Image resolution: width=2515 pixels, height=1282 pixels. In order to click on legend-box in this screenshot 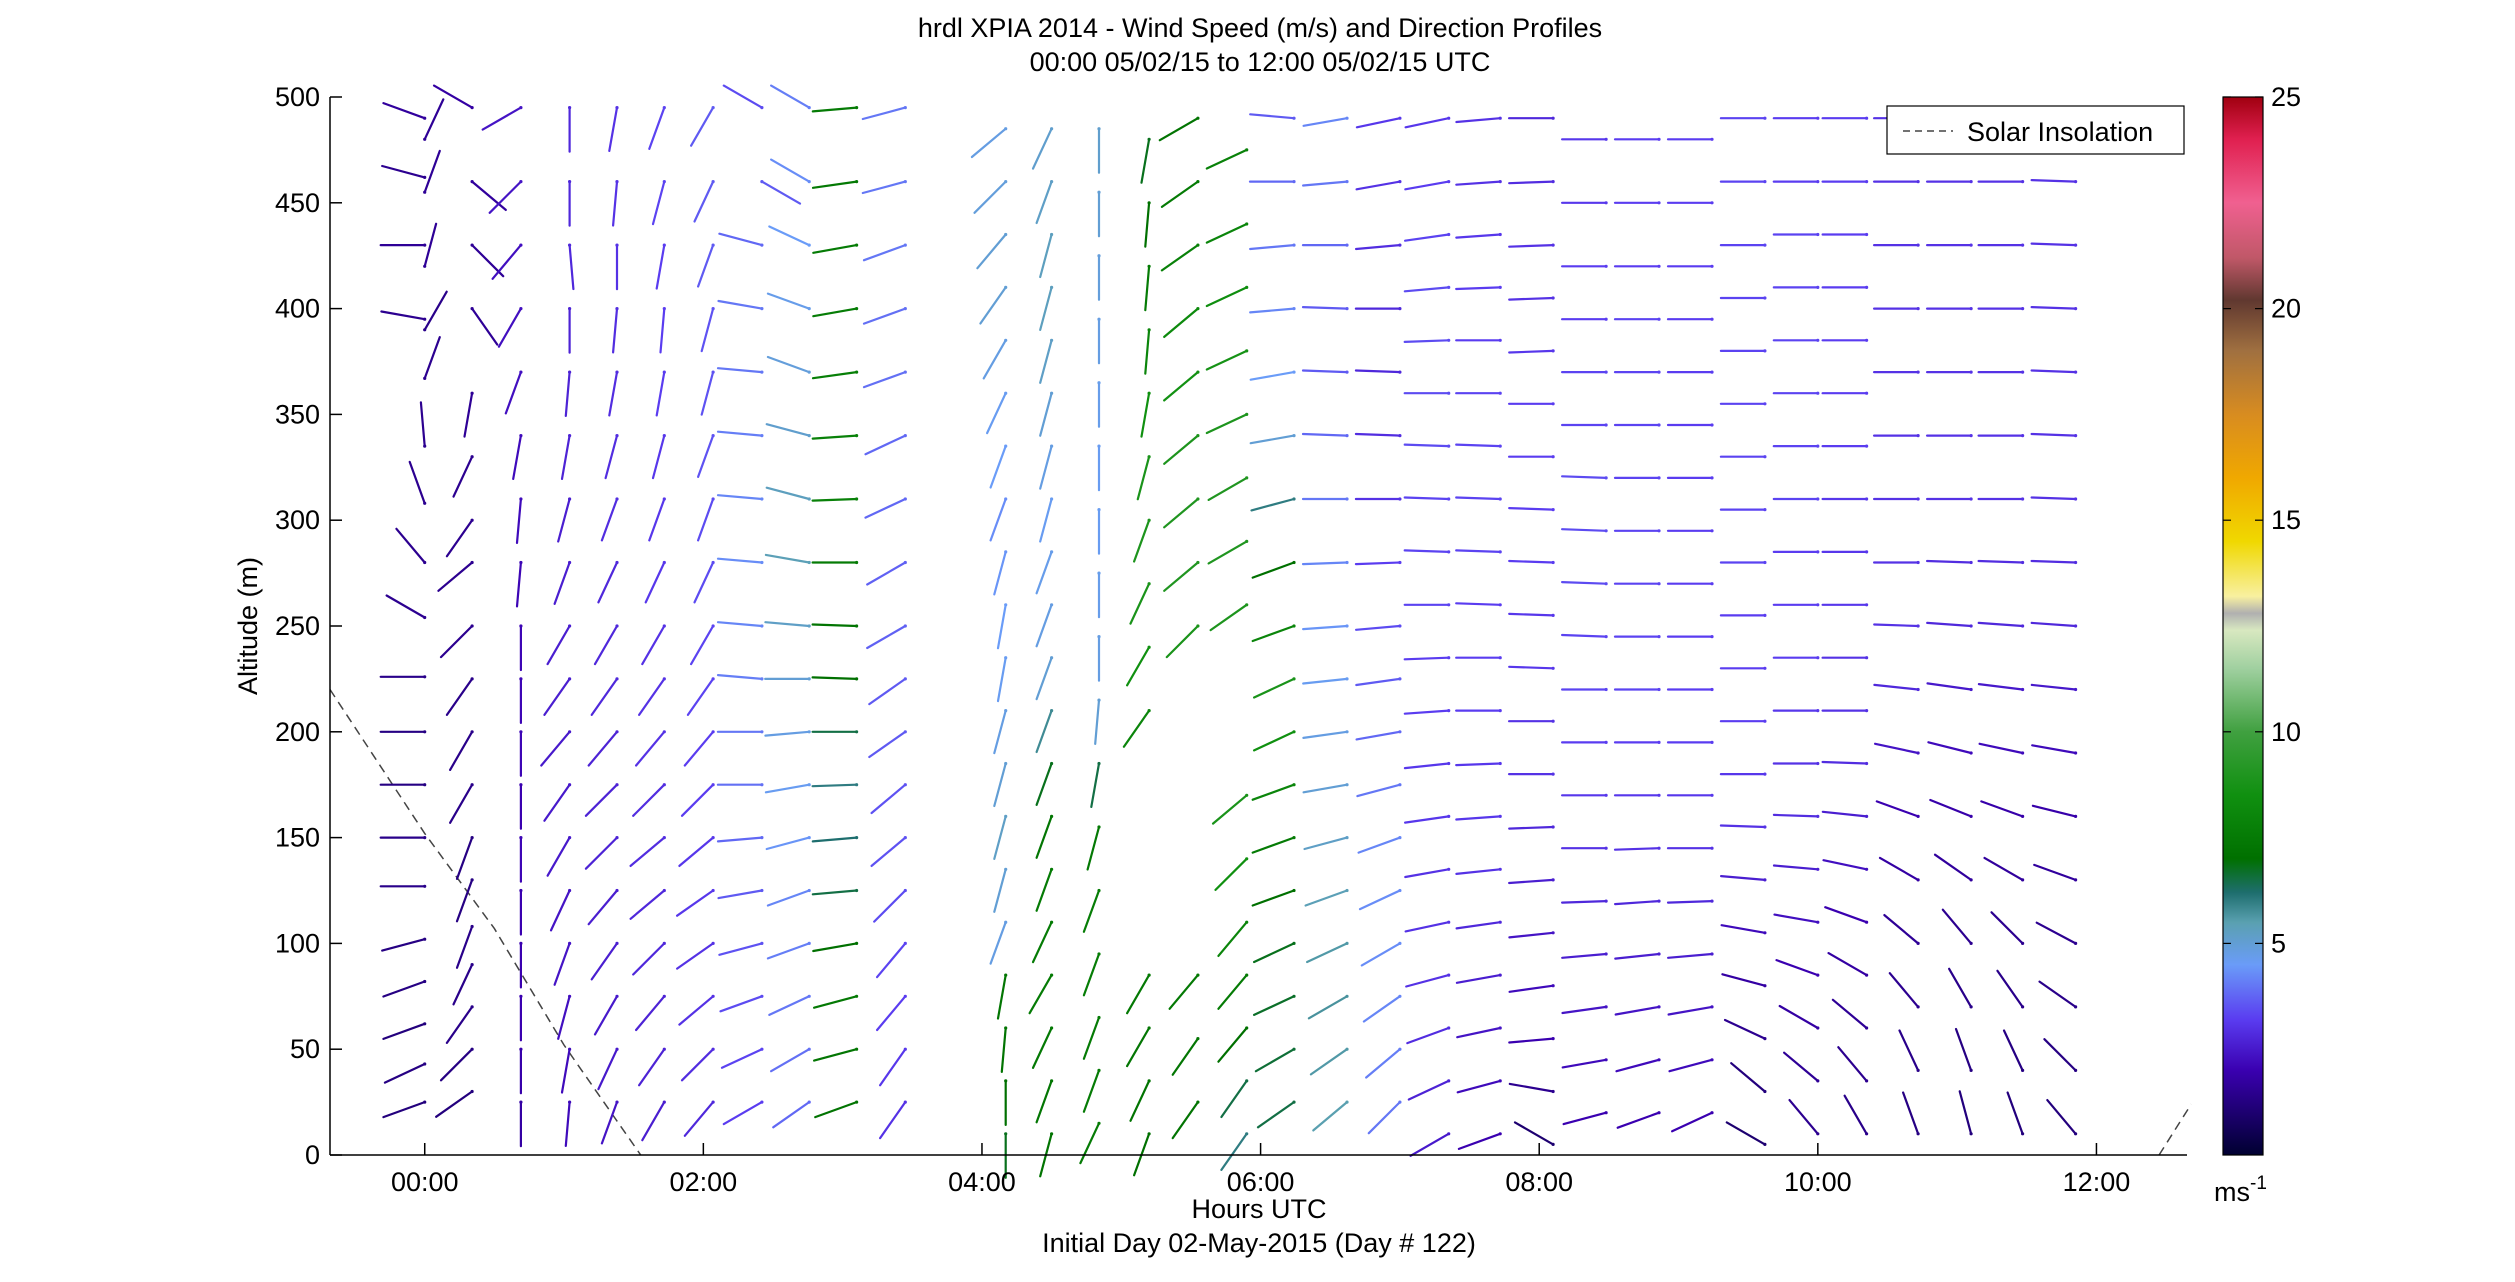, I will do `click(2035, 130)`.